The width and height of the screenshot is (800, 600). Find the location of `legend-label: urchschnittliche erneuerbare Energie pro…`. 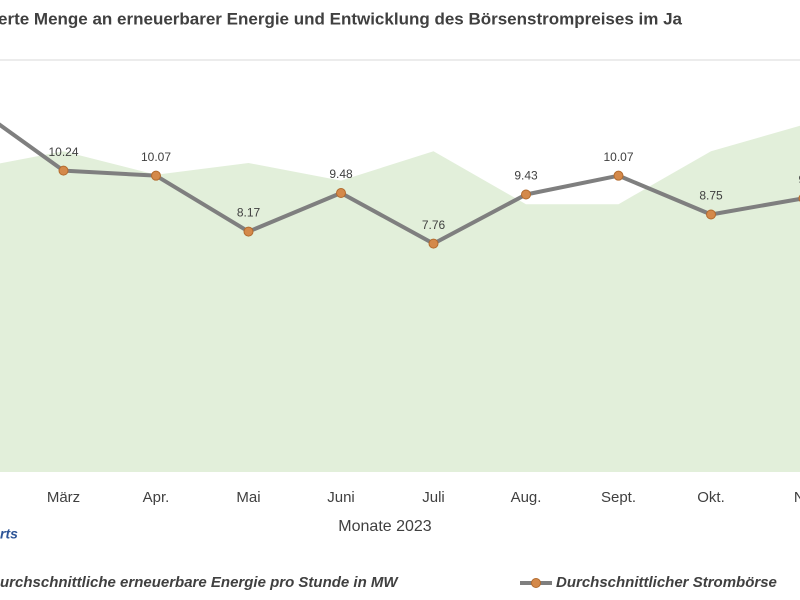

legend-label: urchschnittliche erneuerbare Energie pro… is located at coordinates (199, 582).